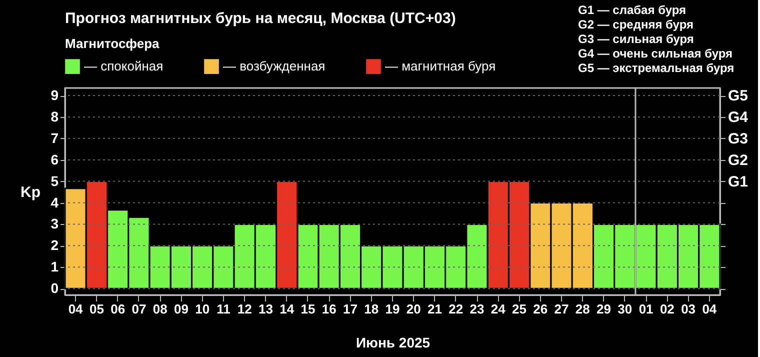 Image resolution: width=760 pixels, height=357 pixels. Describe the element at coordinates (738, 117) in the screenshot. I see `text: G4` at that location.